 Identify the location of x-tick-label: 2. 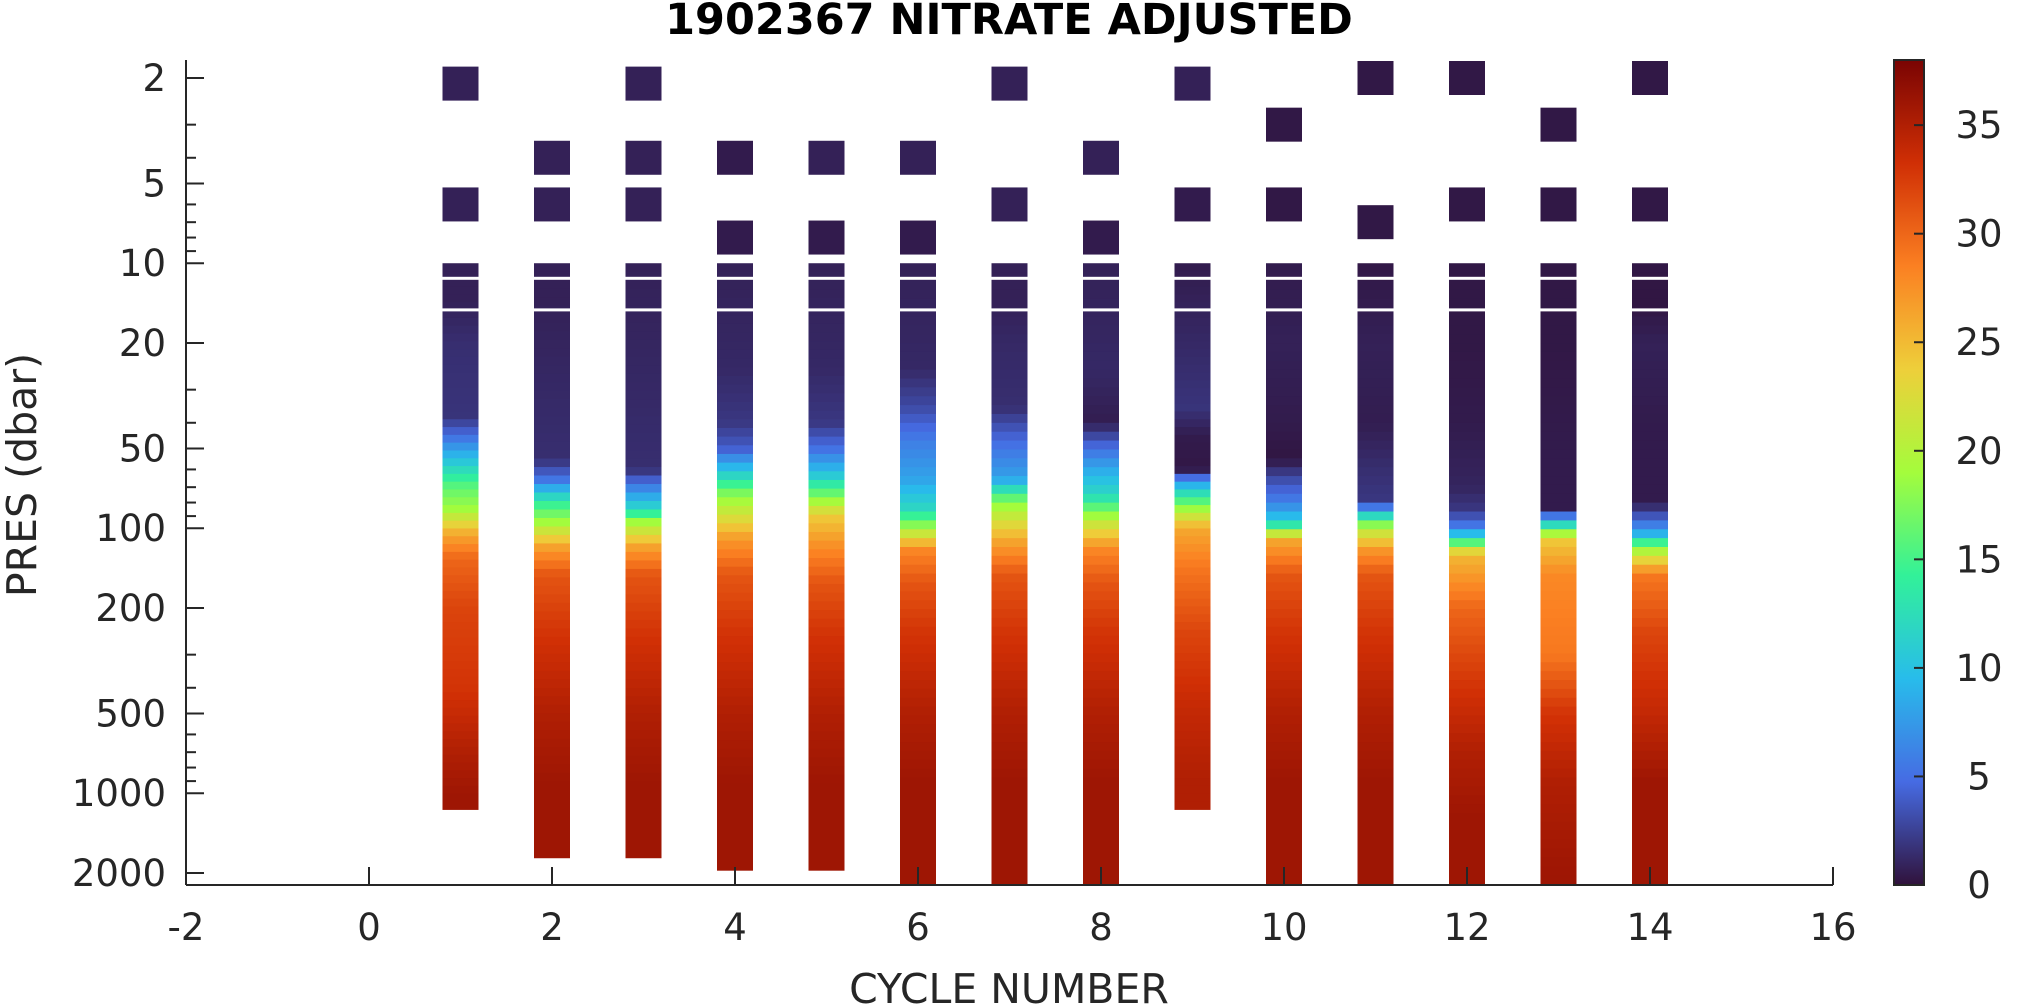
(552, 927).